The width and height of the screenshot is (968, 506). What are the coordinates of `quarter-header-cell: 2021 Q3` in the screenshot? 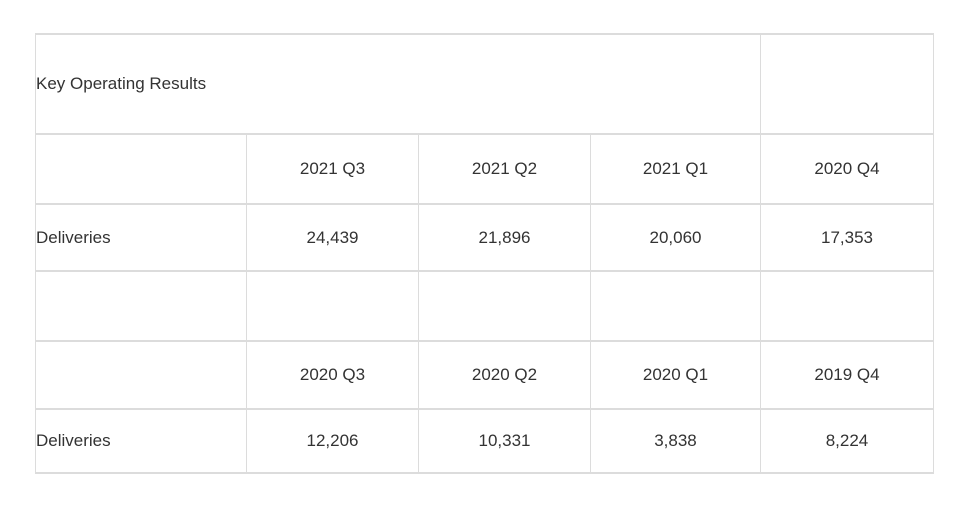 It's located at (332, 169).